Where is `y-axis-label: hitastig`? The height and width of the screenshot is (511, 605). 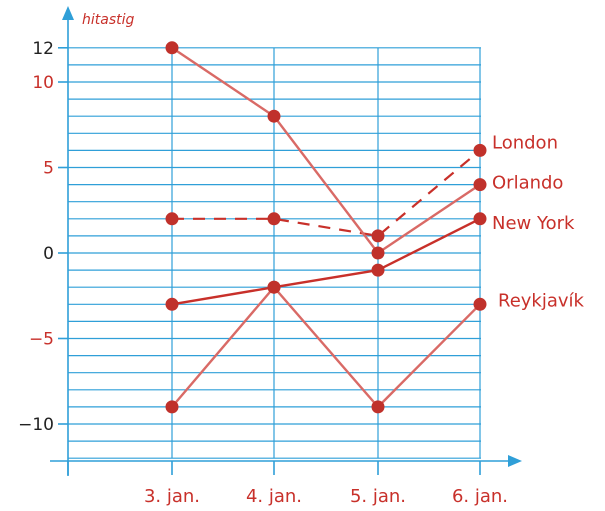 y-axis-label: hitastig is located at coordinates (108, 20).